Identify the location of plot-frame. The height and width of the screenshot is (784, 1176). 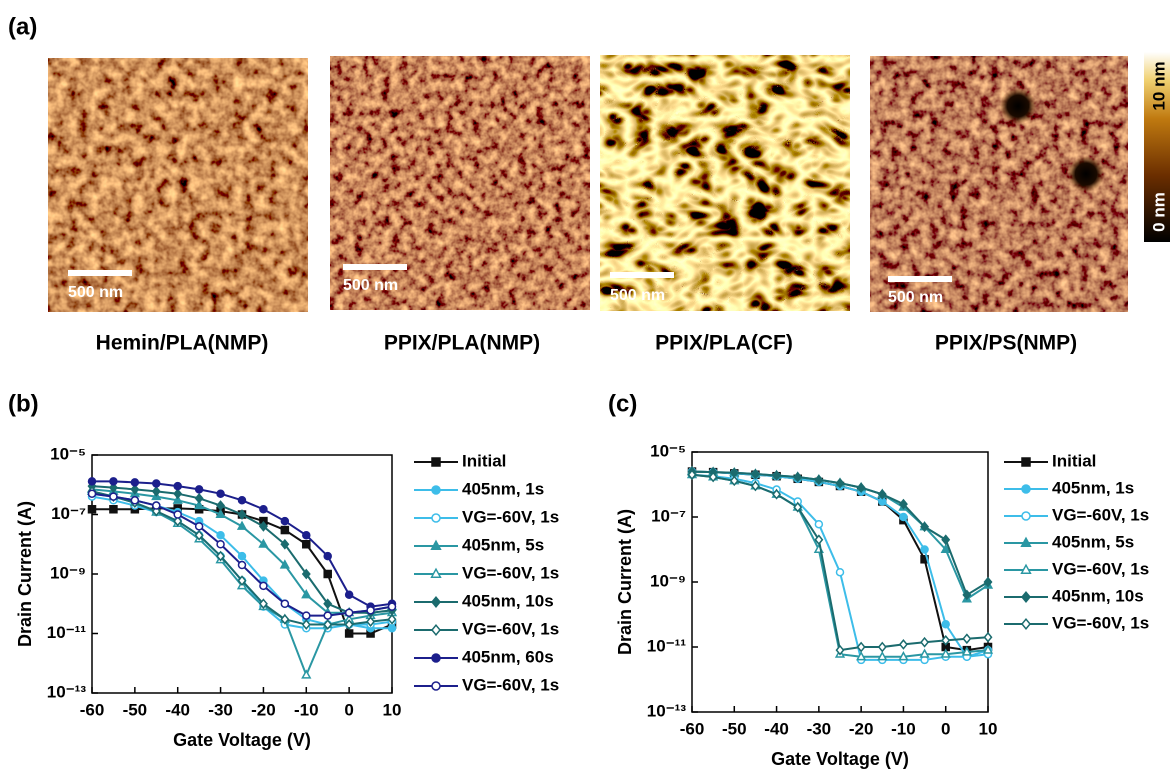
(840, 582).